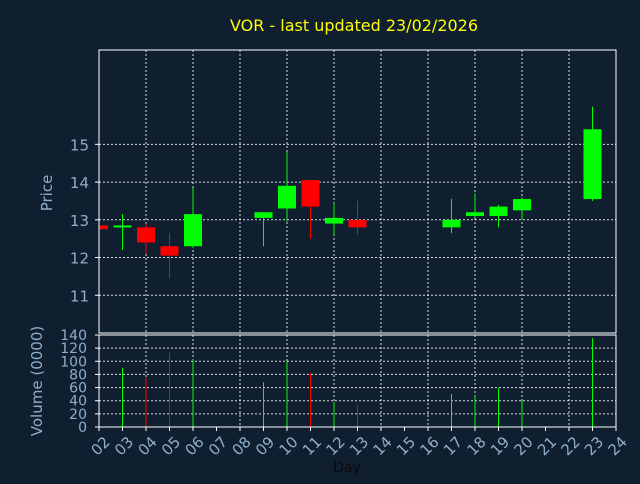 This screenshot has height=484, width=640. I want to click on x-axis-label: Day, so click(347, 468).